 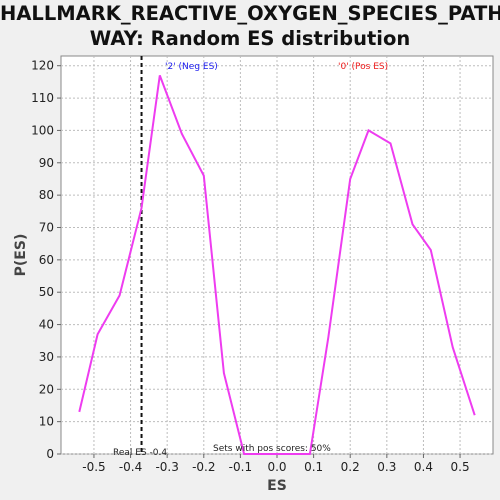 I want to click on sets-pos-scores-annotation: Sets with pos scores: 50%, so click(x=272, y=449).